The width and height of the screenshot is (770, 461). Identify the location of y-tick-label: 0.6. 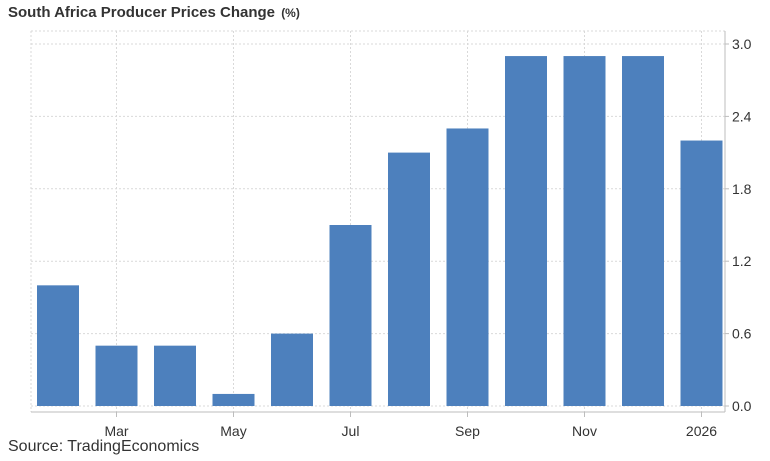
(742, 334).